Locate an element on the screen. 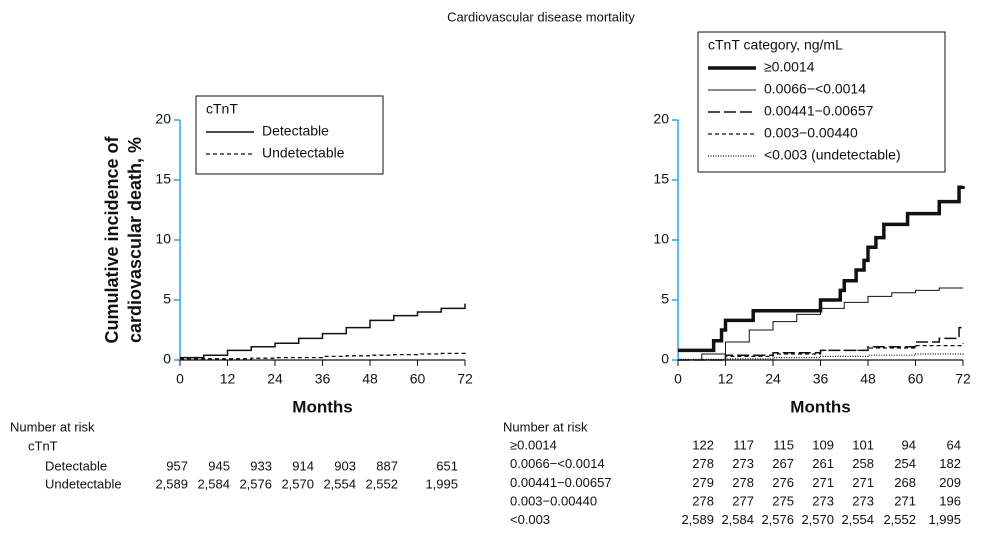 This screenshot has height=535, width=989. risk-count: 117 is located at coordinates (743, 444).